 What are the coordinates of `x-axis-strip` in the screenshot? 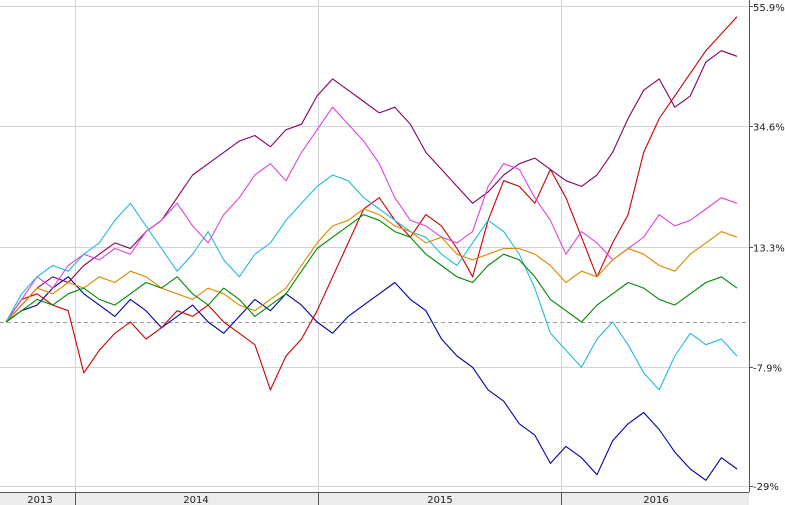 It's located at (374, 498).